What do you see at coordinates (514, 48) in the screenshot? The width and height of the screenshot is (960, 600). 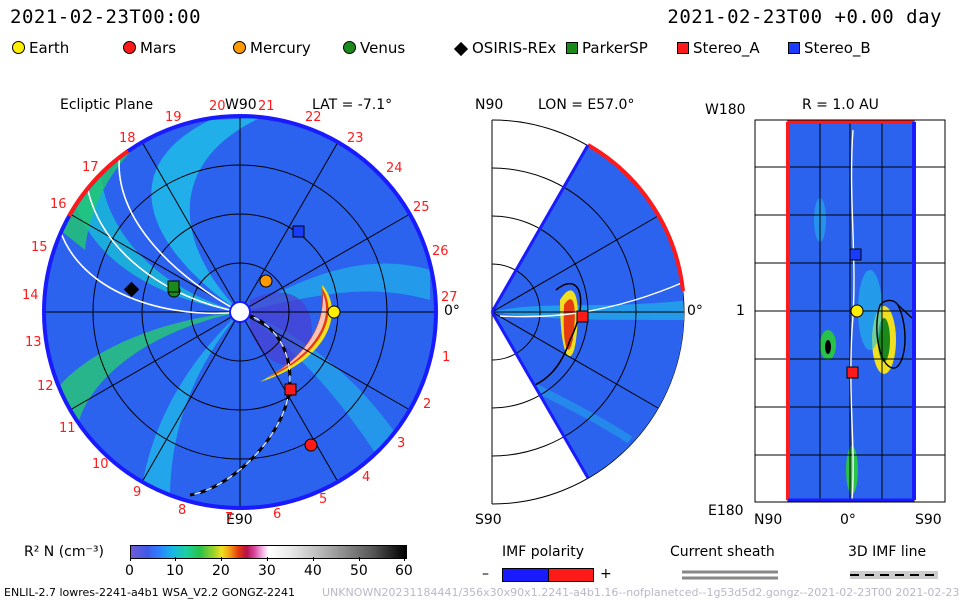 I see `legend-label: OSIRIS-REx` at bounding box center [514, 48].